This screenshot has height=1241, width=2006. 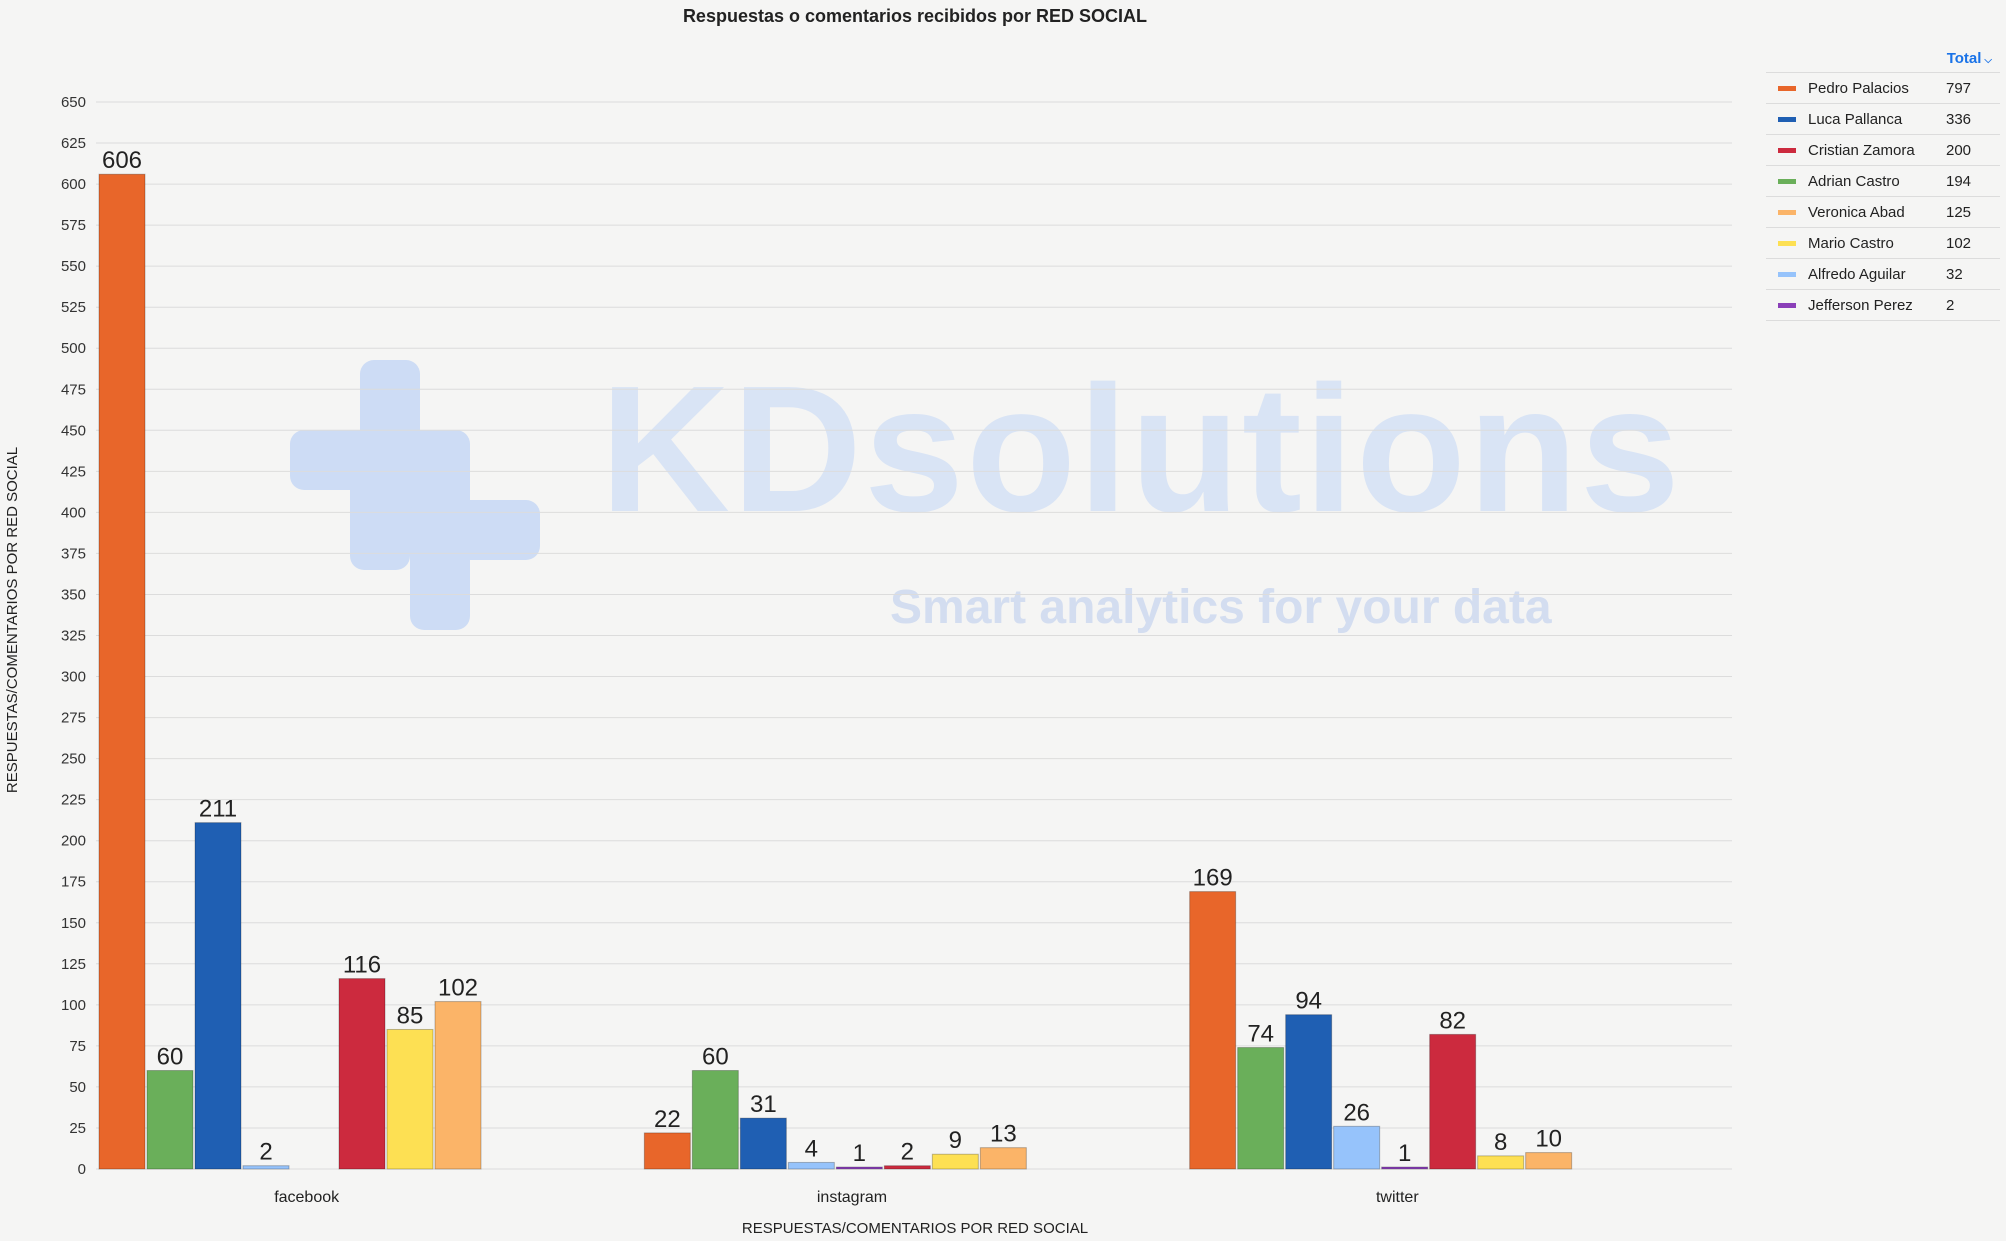 What do you see at coordinates (1308, 1001) in the screenshot?
I see `data-label: 94` at bounding box center [1308, 1001].